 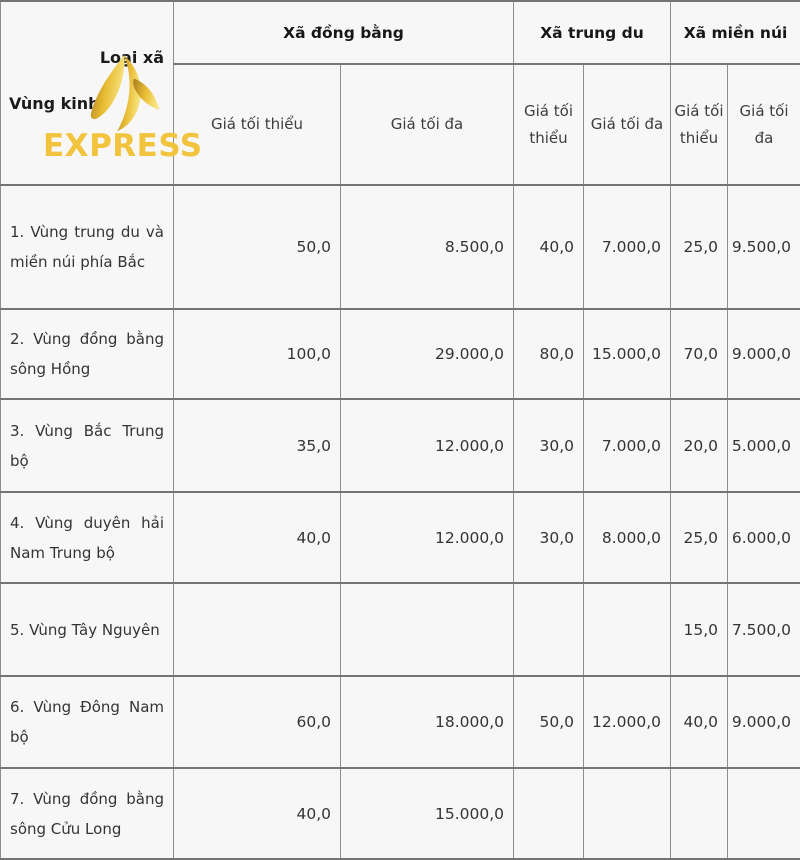 What do you see at coordinates (699, 629) in the screenshot?
I see `value-cell: 15,0` at bounding box center [699, 629].